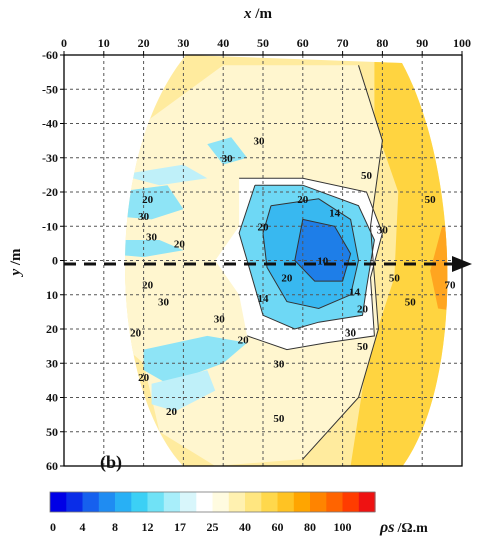 This screenshot has width=480, height=542. Describe the element at coordinates (227, 151) in the screenshot. I see `field-nw-dot` at that location.